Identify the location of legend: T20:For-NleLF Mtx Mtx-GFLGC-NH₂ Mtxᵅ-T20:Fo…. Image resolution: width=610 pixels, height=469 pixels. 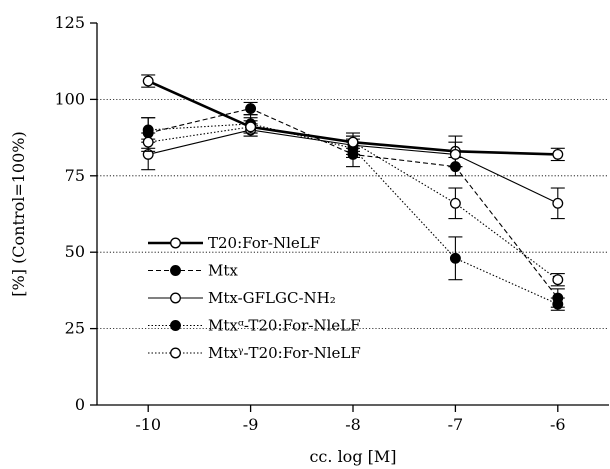
(254, 298).